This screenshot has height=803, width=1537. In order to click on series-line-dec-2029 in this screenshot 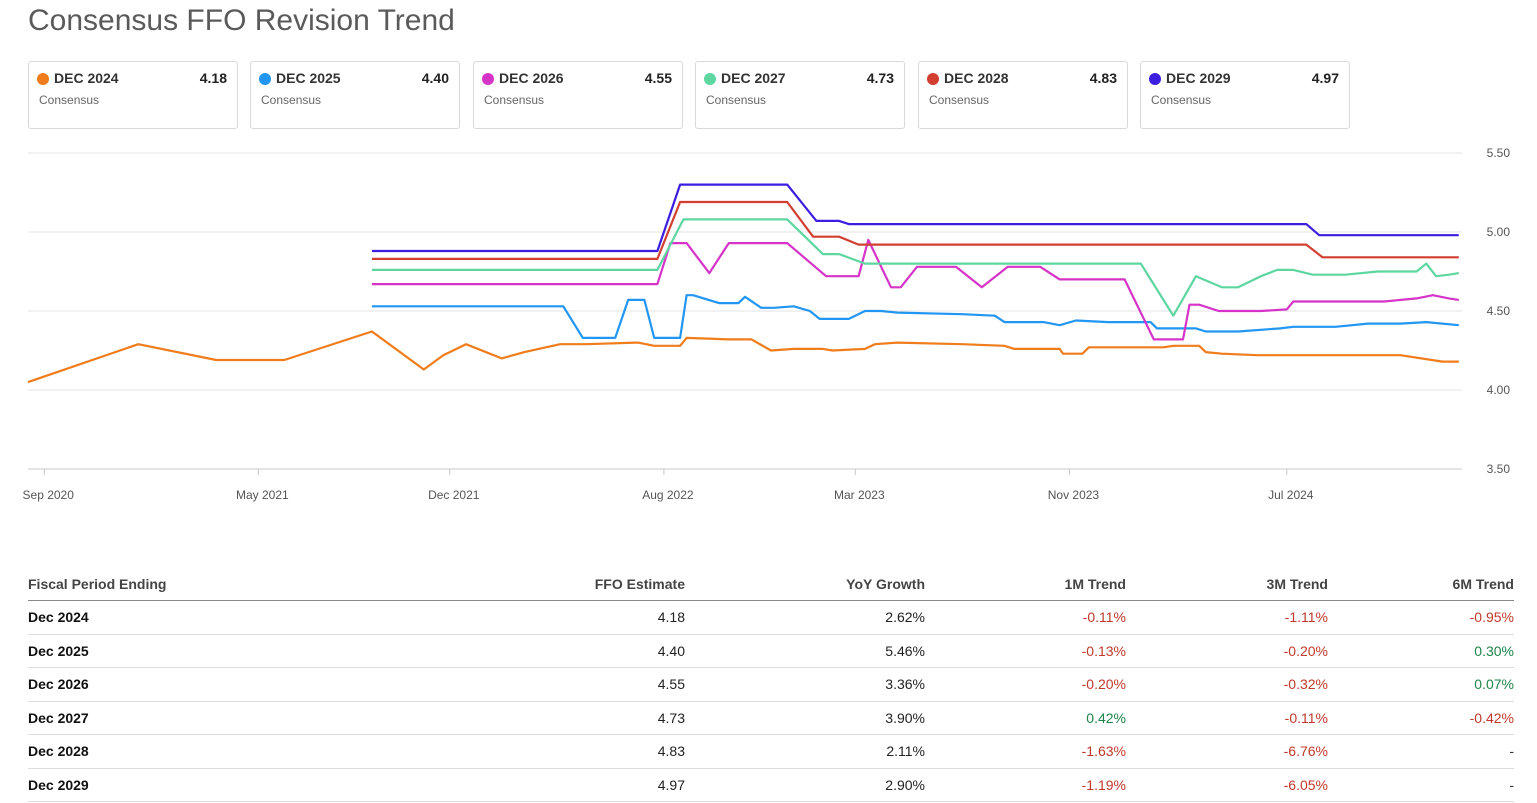, I will do `click(915, 218)`.